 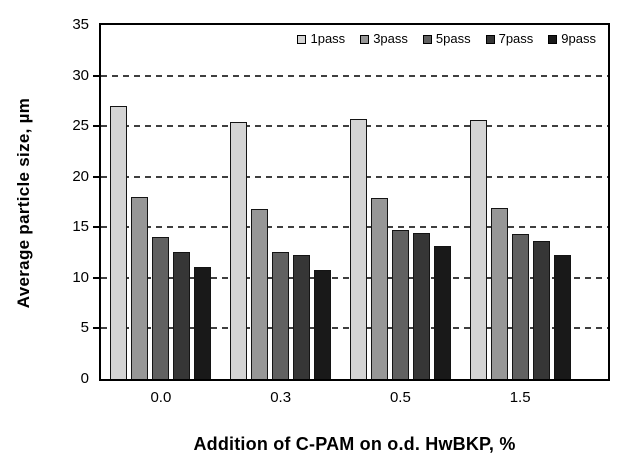 I want to click on legend-marker-3pass, so click(x=365, y=39).